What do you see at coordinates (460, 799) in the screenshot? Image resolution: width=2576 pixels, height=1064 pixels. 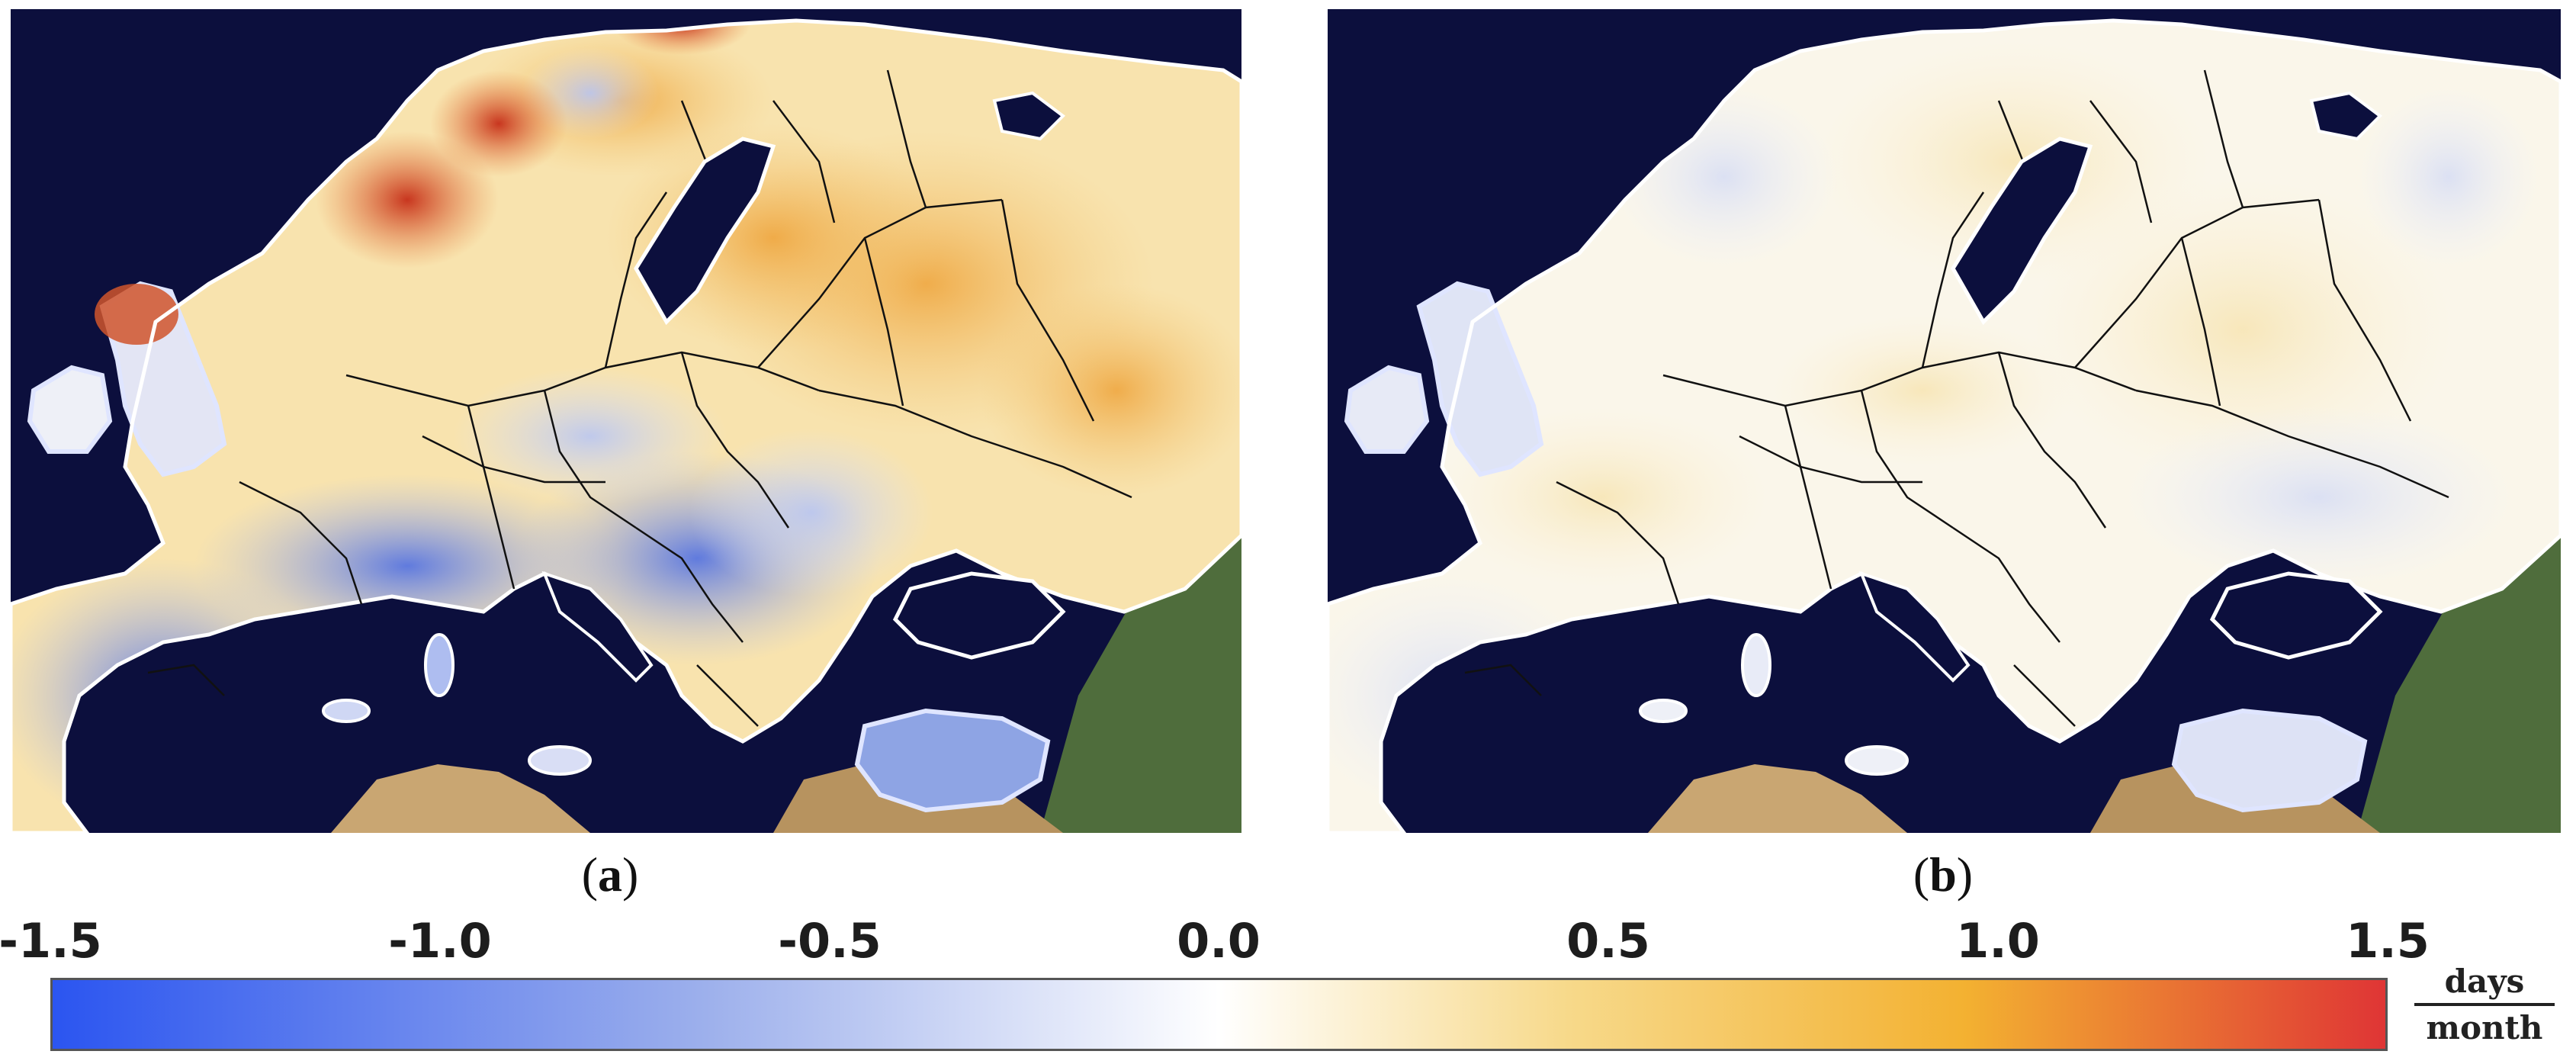 I see `africa-desert-a` at bounding box center [460, 799].